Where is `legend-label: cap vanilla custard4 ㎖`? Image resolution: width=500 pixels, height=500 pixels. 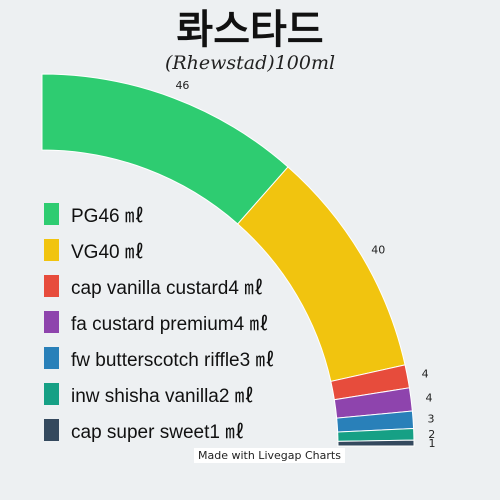 legend-label: cap vanilla custard4 ㎖ is located at coordinates (167, 288).